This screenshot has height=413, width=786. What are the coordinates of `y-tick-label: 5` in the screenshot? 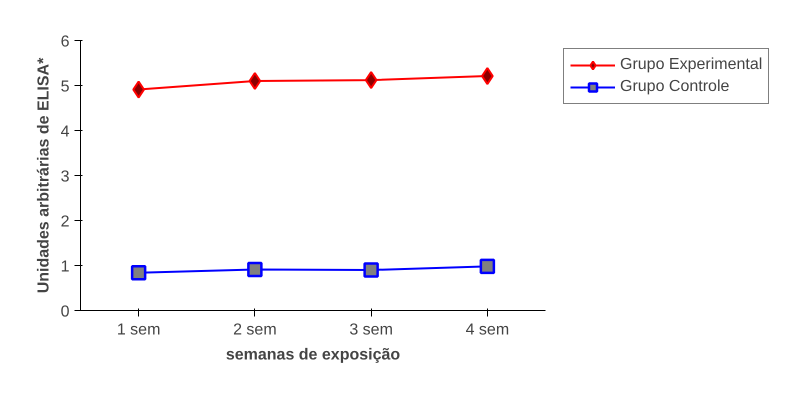 It's located at (65, 87).